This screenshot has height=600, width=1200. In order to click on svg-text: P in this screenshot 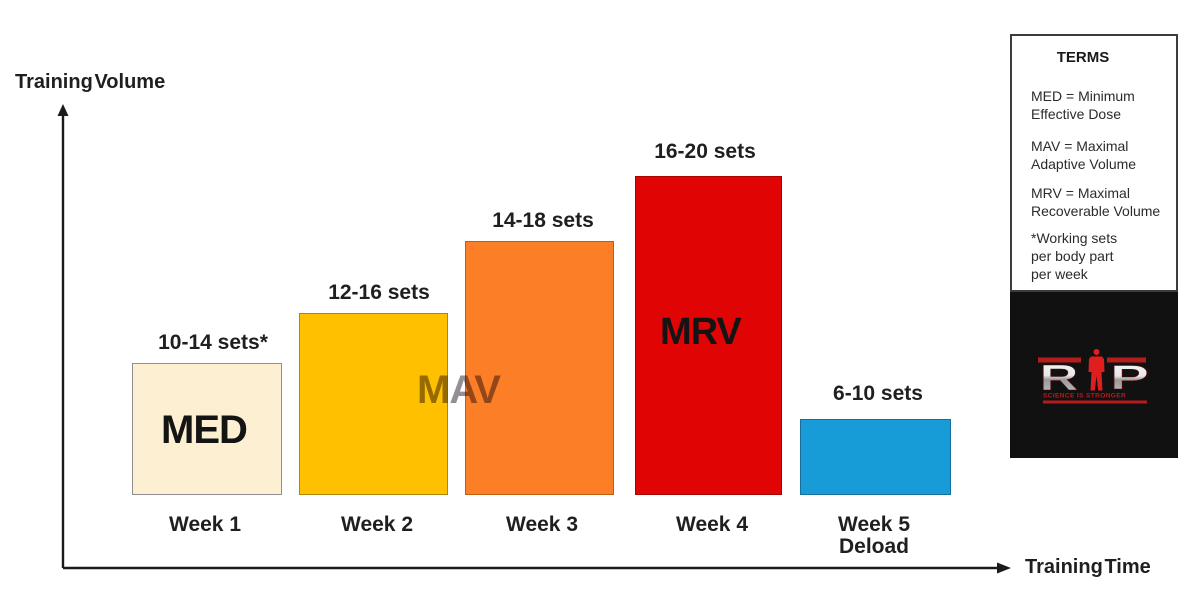, I will do `click(1129, 378)`.